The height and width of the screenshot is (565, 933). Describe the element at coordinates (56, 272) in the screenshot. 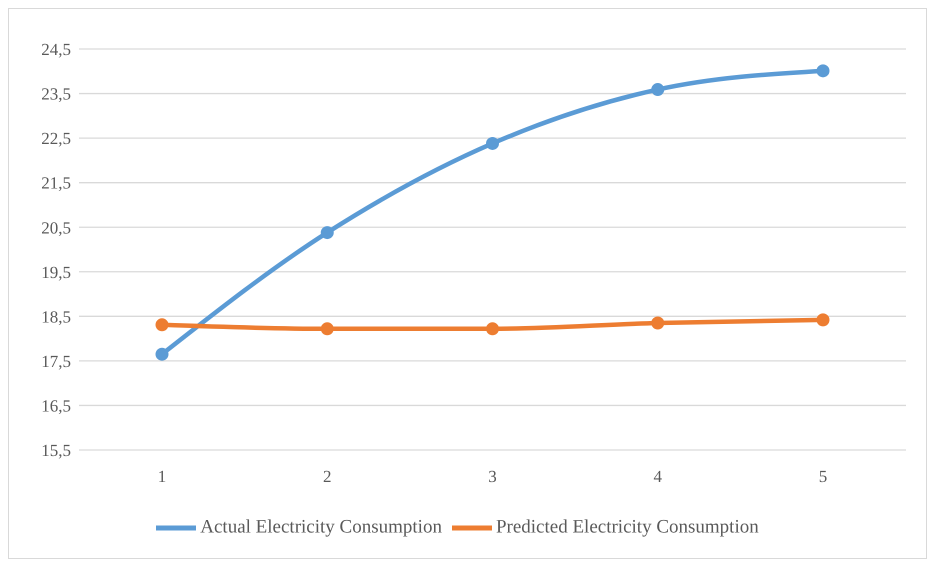

I see `y-tick-label: 19,5` at that location.